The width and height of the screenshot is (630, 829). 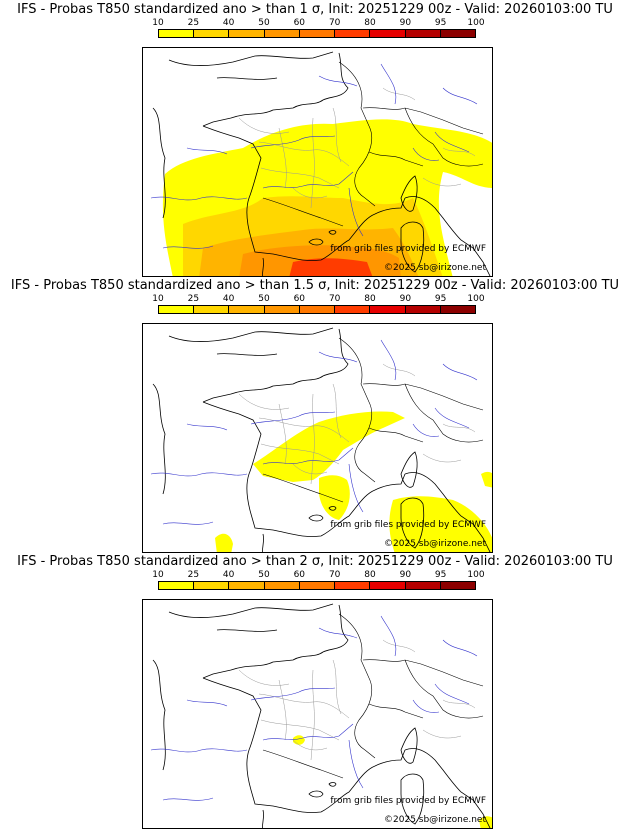 What do you see at coordinates (331, 267) in the screenshot?
I see `prob-area-red` at bounding box center [331, 267].